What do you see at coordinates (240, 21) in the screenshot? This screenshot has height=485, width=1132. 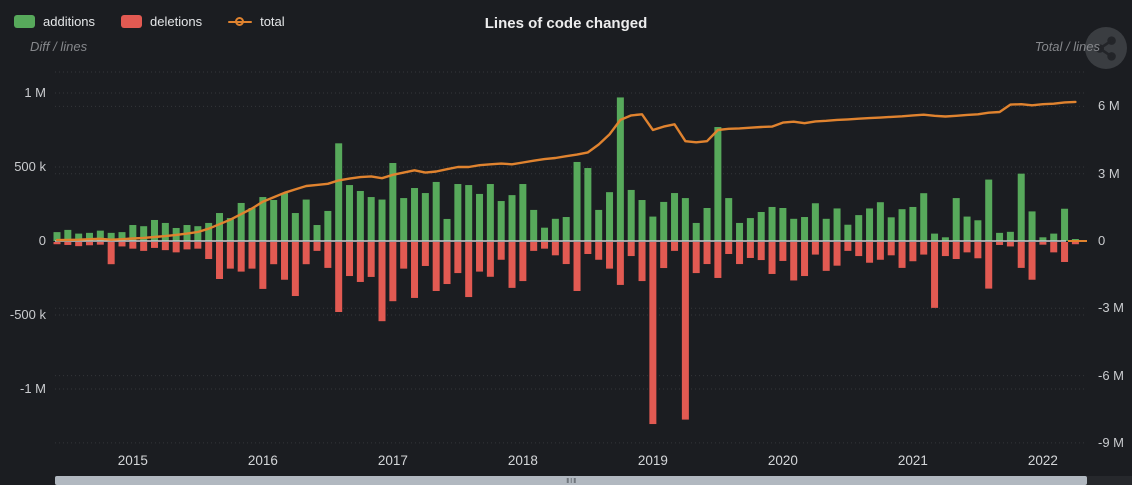 I see `total-line-marker` at bounding box center [240, 21].